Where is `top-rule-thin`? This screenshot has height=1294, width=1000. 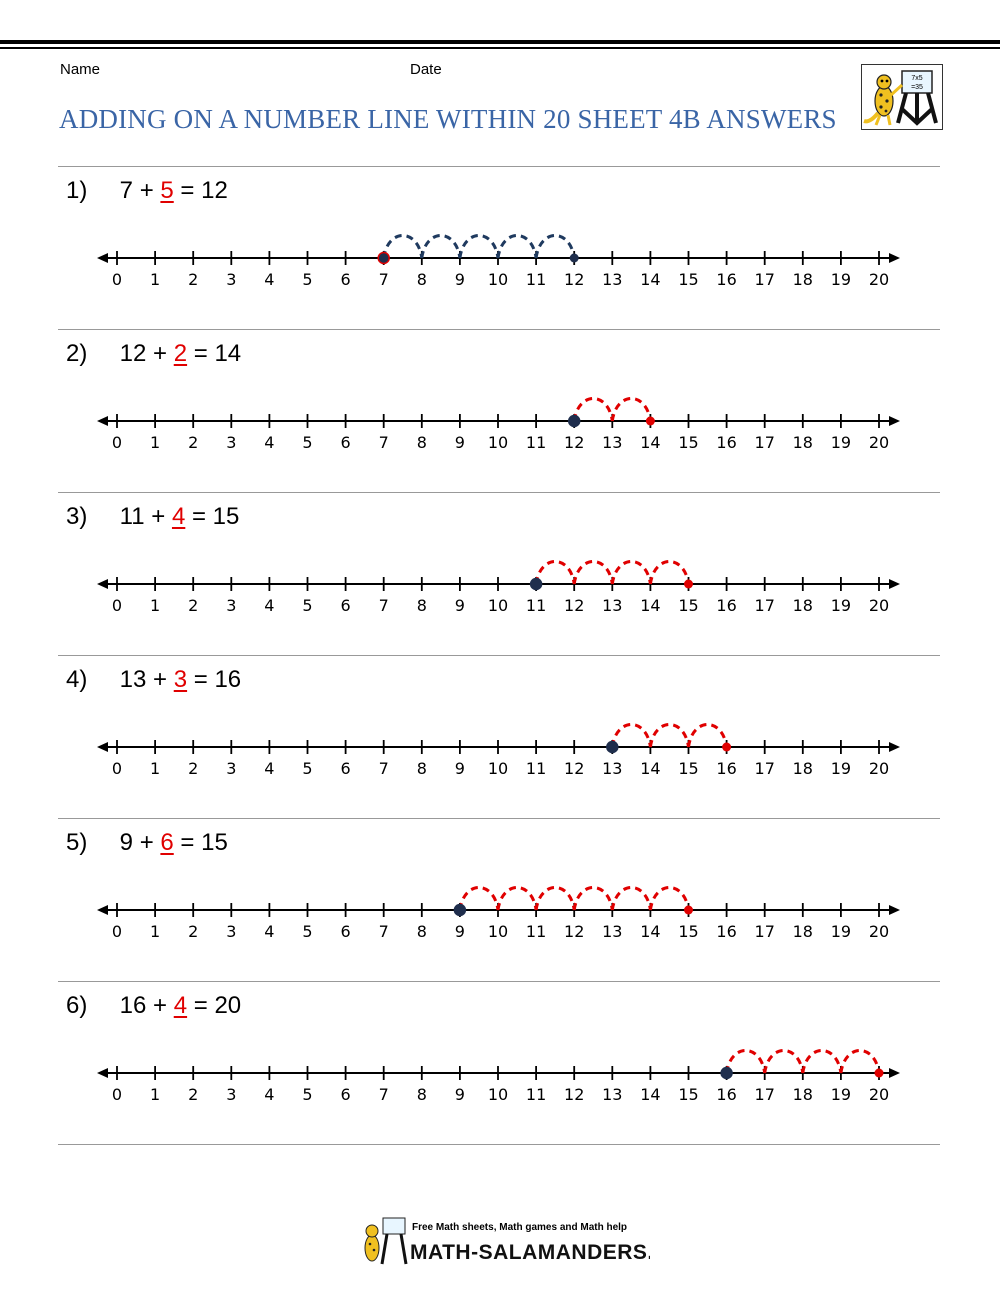 top-rule-thin is located at coordinates (500, 48).